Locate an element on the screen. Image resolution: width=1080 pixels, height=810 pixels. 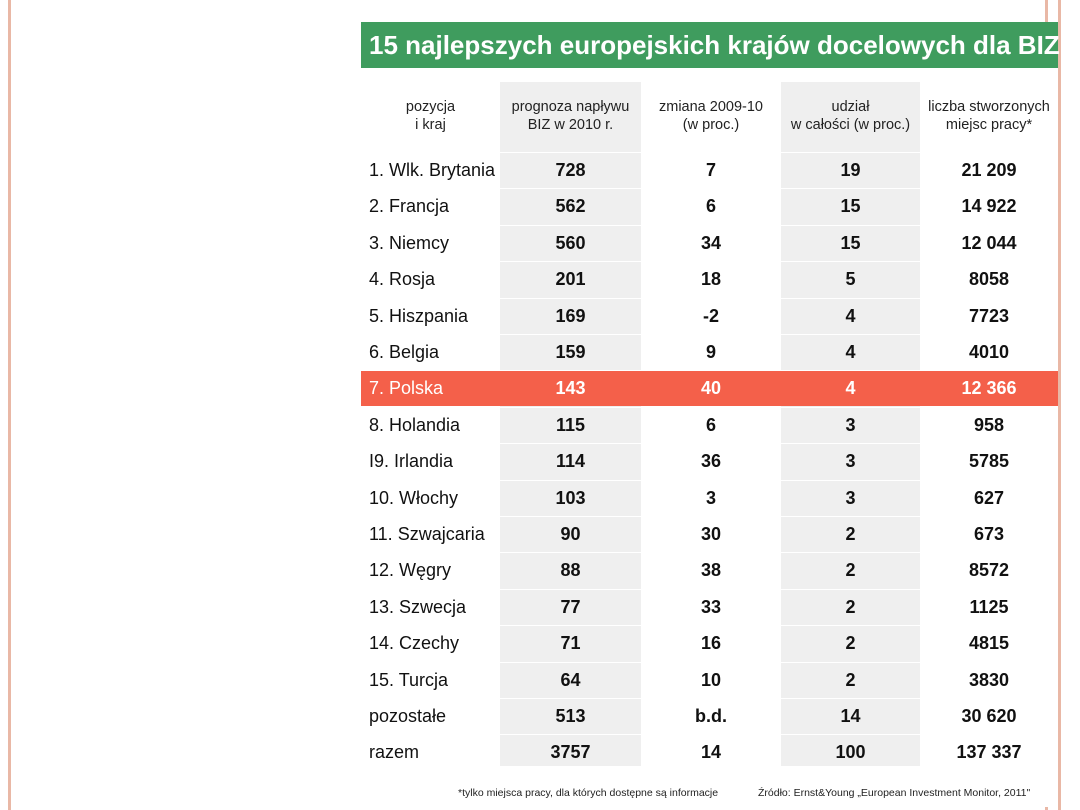
table-row: 5. Hiszpania 169 -2 4 7723 is located at coordinates (709, 315).